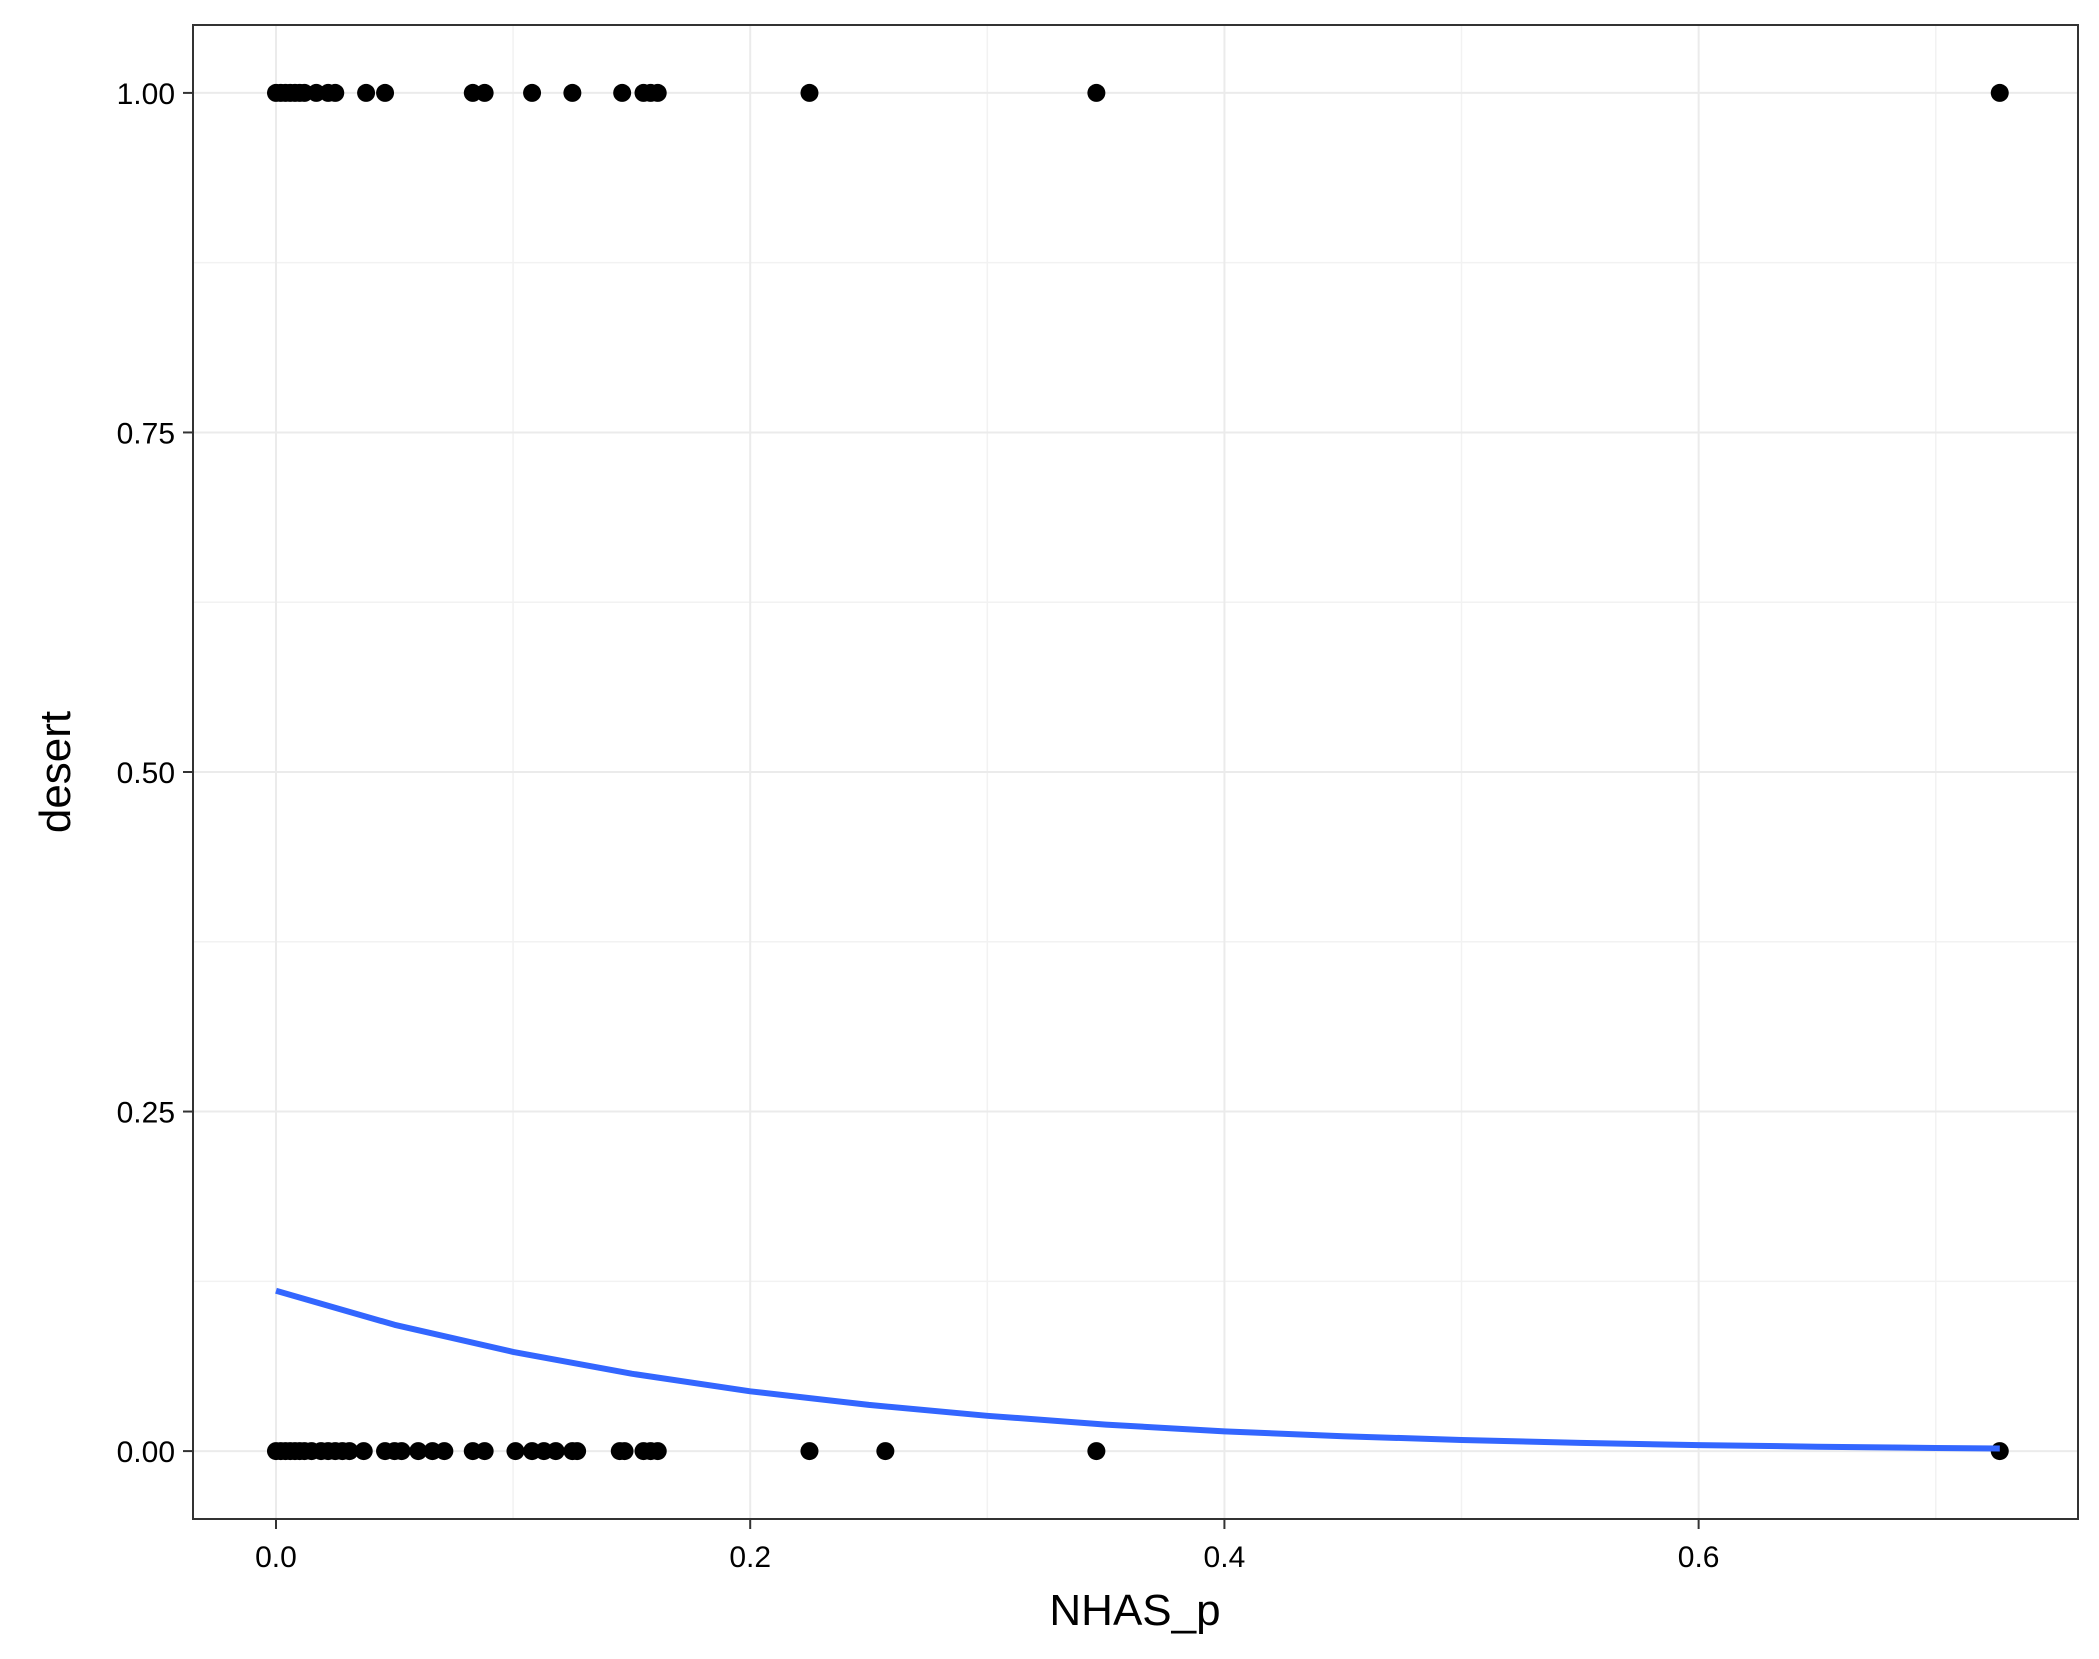 The height and width of the screenshot is (1659, 2099). Describe the element at coordinates (987, 1546) in the screenshot. I see `x-axis-ticks: 0.0 0.2 0.4 0.6` at that location.